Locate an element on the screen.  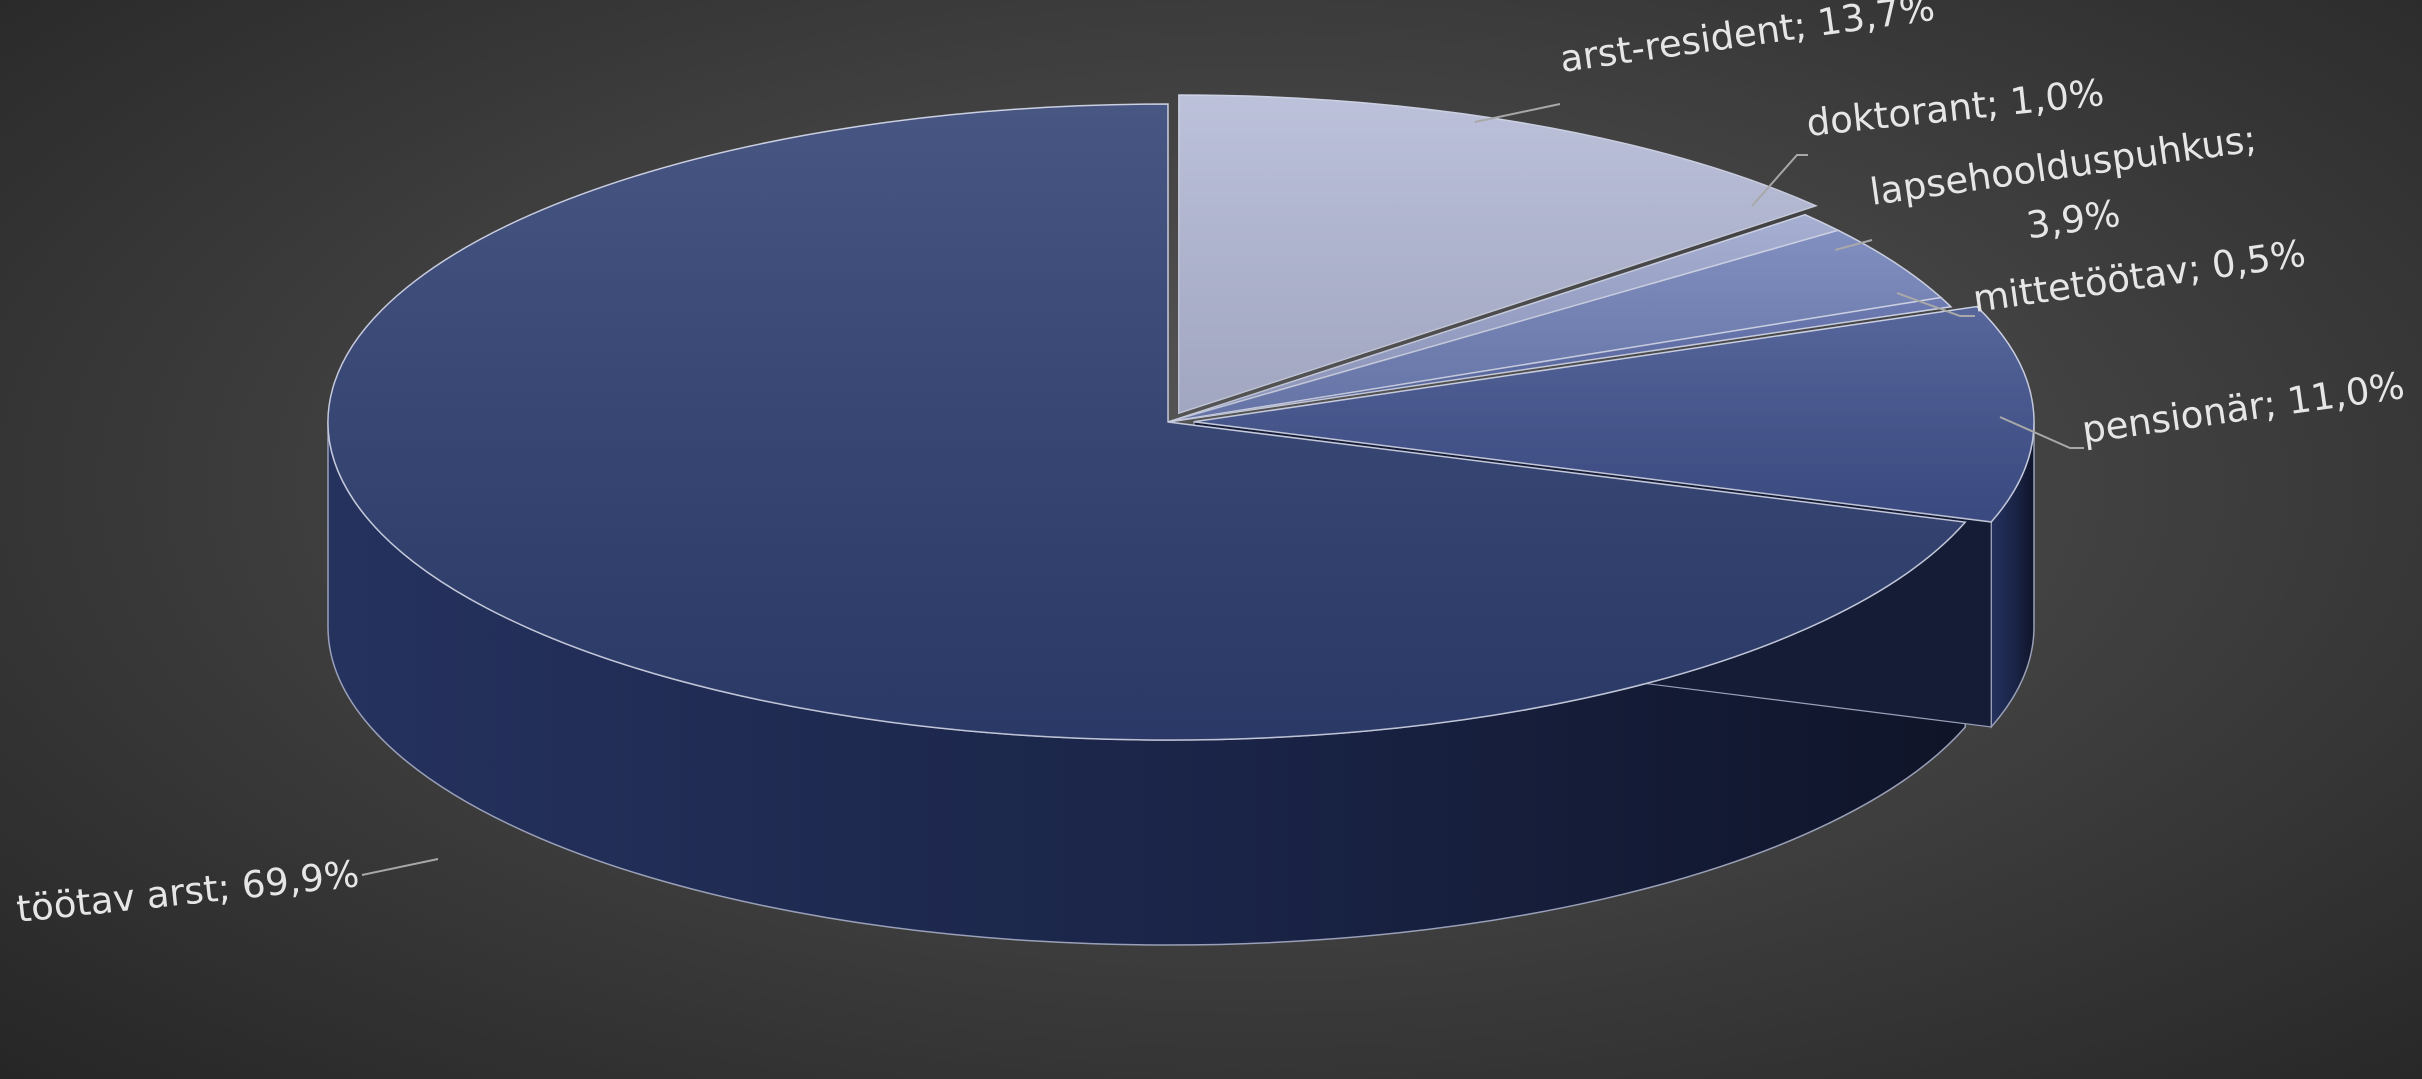
pie-slice-shade-lapsehoolduspuhkus is located at coordinates (1554, 326).